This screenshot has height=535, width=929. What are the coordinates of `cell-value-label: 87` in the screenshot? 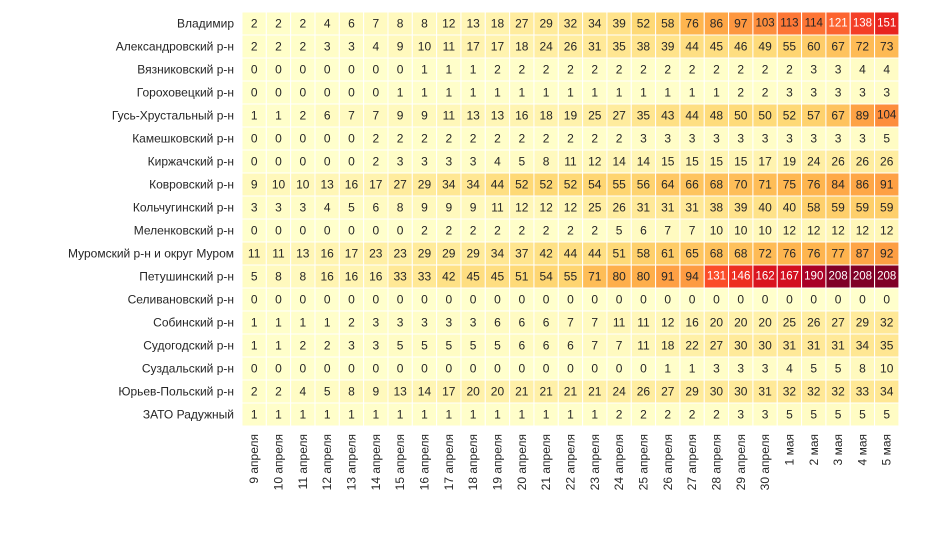 It's located at (863, 254).